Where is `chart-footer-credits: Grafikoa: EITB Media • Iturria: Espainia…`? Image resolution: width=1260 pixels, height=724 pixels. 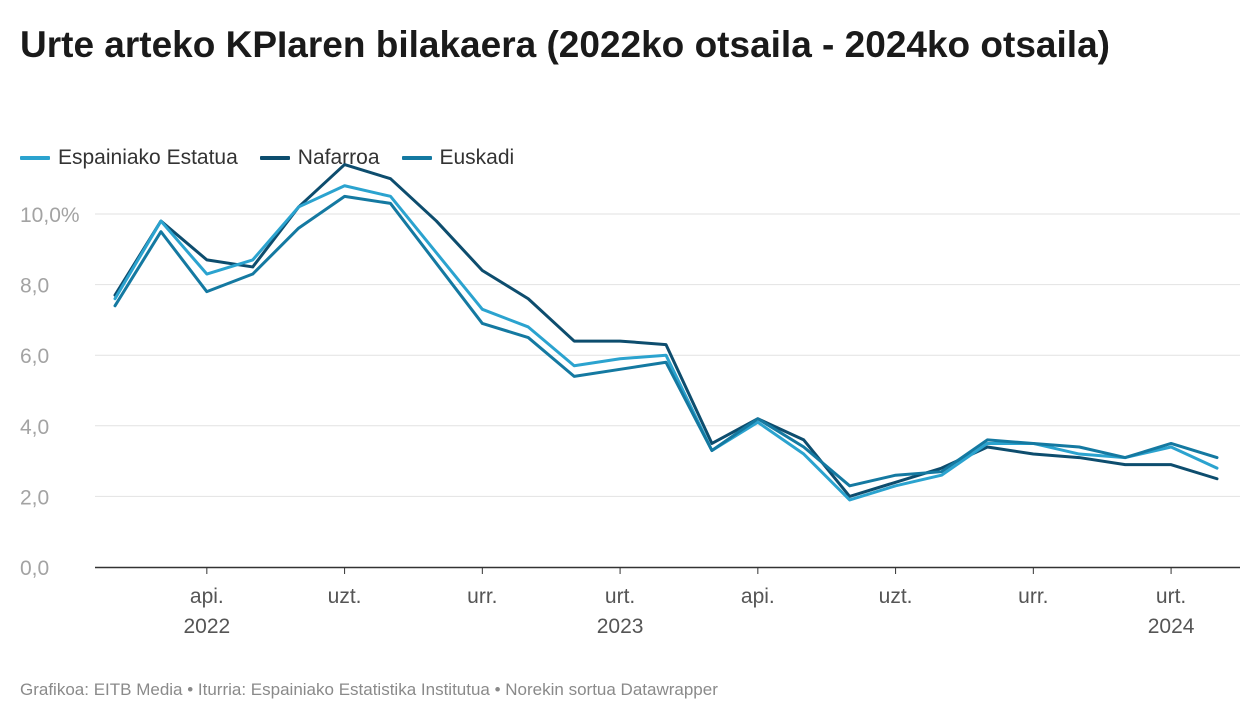
chart-footer-credits: Grafikoa: EITB Media • Iturria: Espainia… is located at coordinates (369, 689).